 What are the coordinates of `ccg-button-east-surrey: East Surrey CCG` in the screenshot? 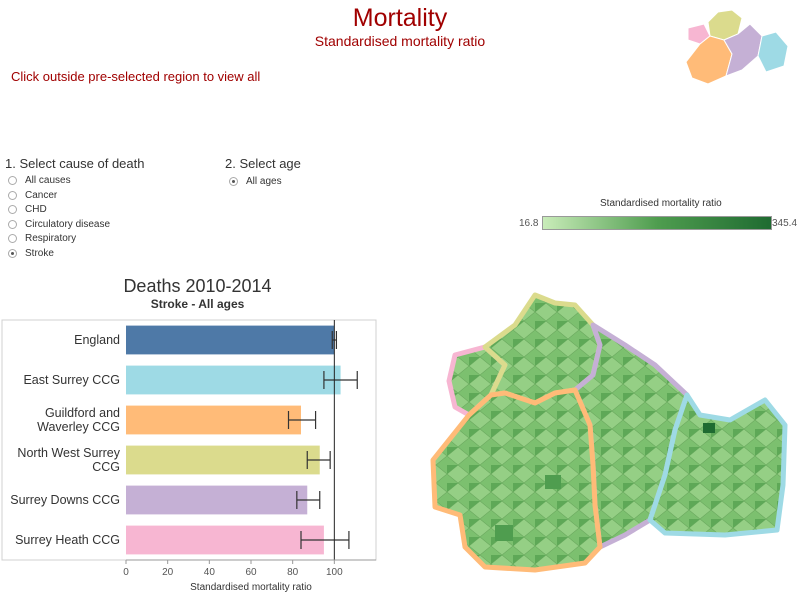 It's located at (60, 113).